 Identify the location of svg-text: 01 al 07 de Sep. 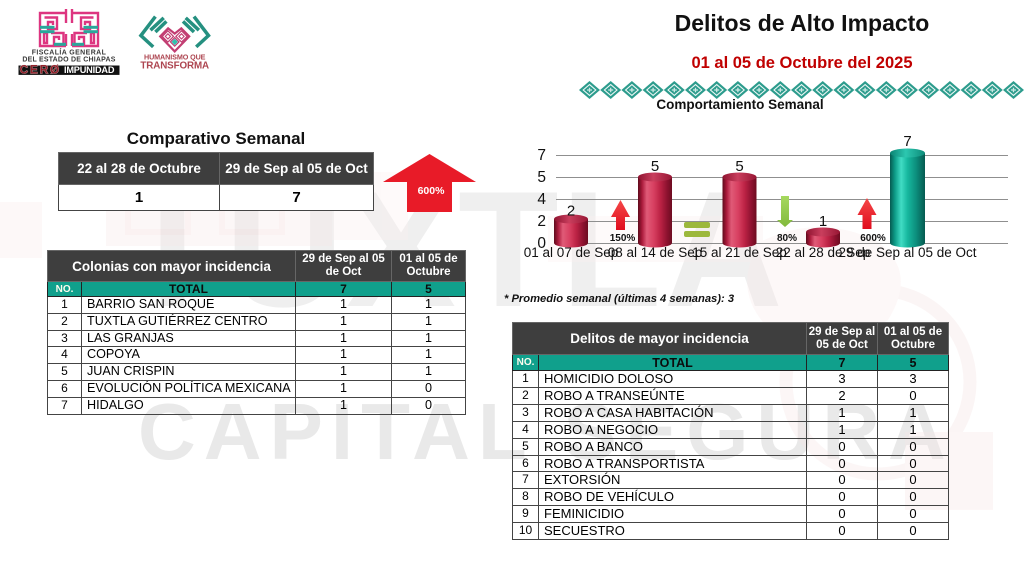
(571, 252).